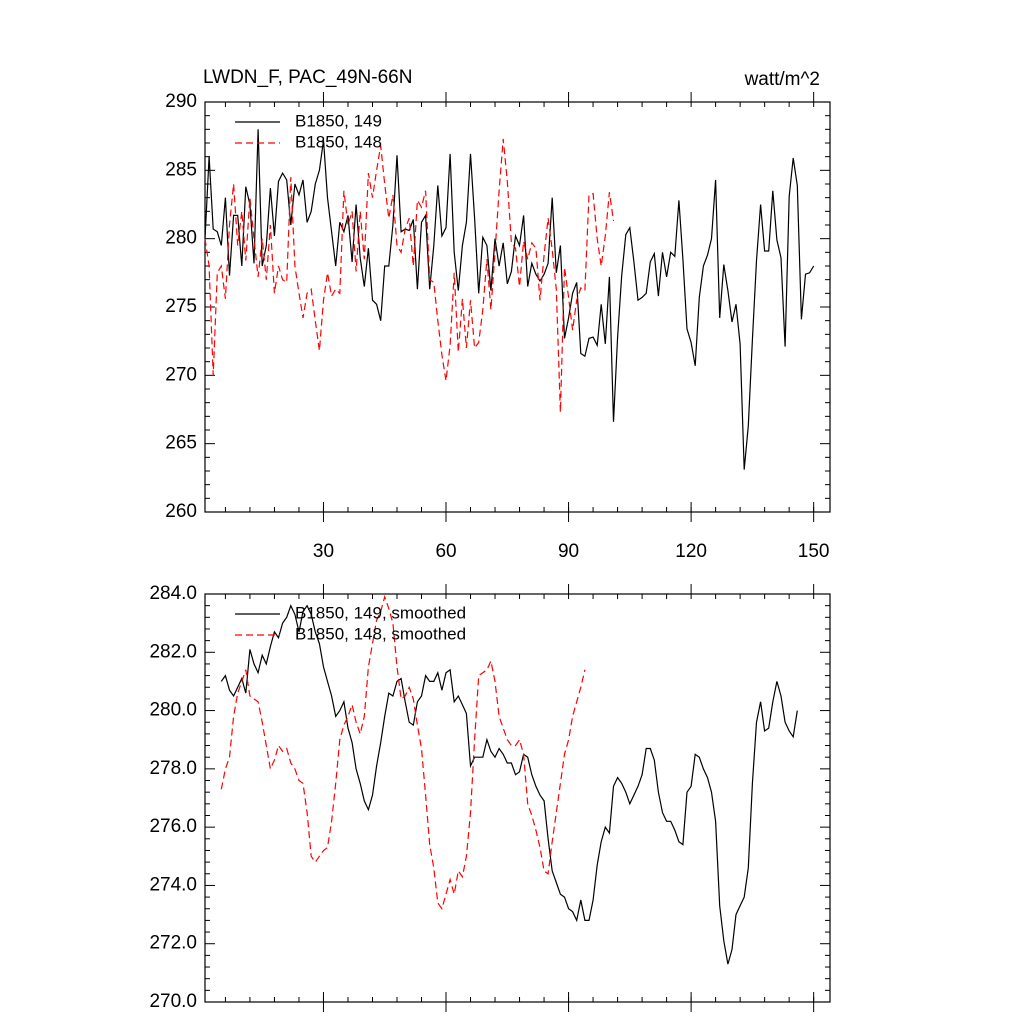 This screenshot has height=1024, width=1024. What do you see at coordinates (338, 141) in the screenshot?
I see `legend-label: B1850, 148` at bounding box center [338, 141].